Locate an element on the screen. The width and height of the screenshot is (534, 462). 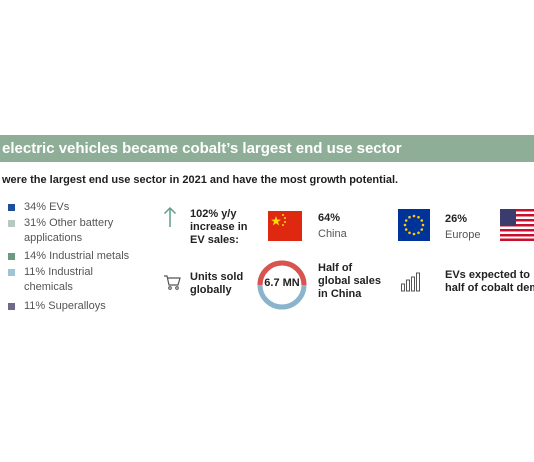
evs-expected: EVs expected to half of cobalt dem is located at coordinates (489, 282).